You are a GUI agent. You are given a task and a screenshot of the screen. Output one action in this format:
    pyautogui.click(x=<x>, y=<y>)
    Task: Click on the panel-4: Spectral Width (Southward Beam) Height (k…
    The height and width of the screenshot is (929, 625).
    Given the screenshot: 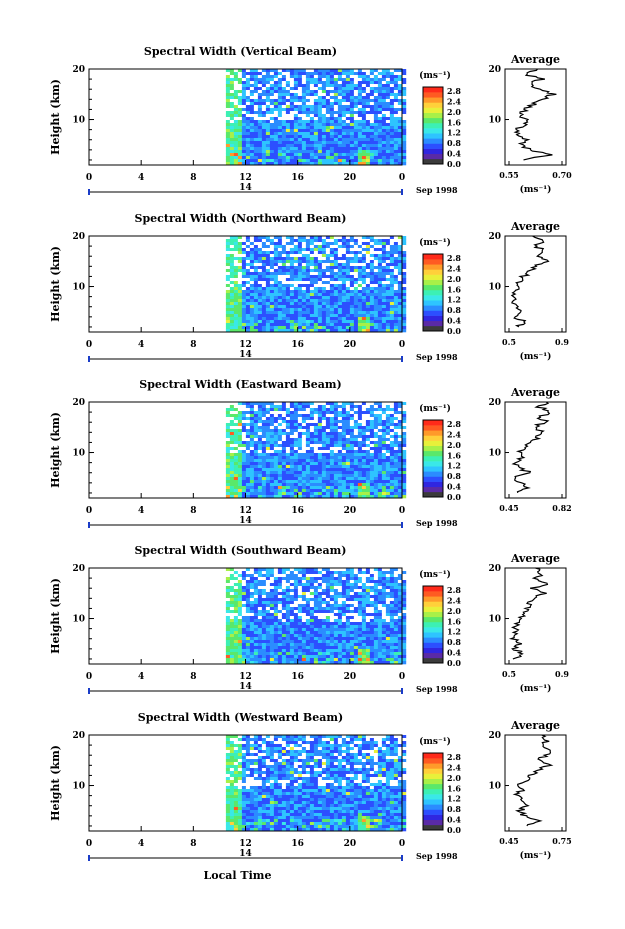 What is the action you would take?
    pyautogui.click(x=309, y=619)
    